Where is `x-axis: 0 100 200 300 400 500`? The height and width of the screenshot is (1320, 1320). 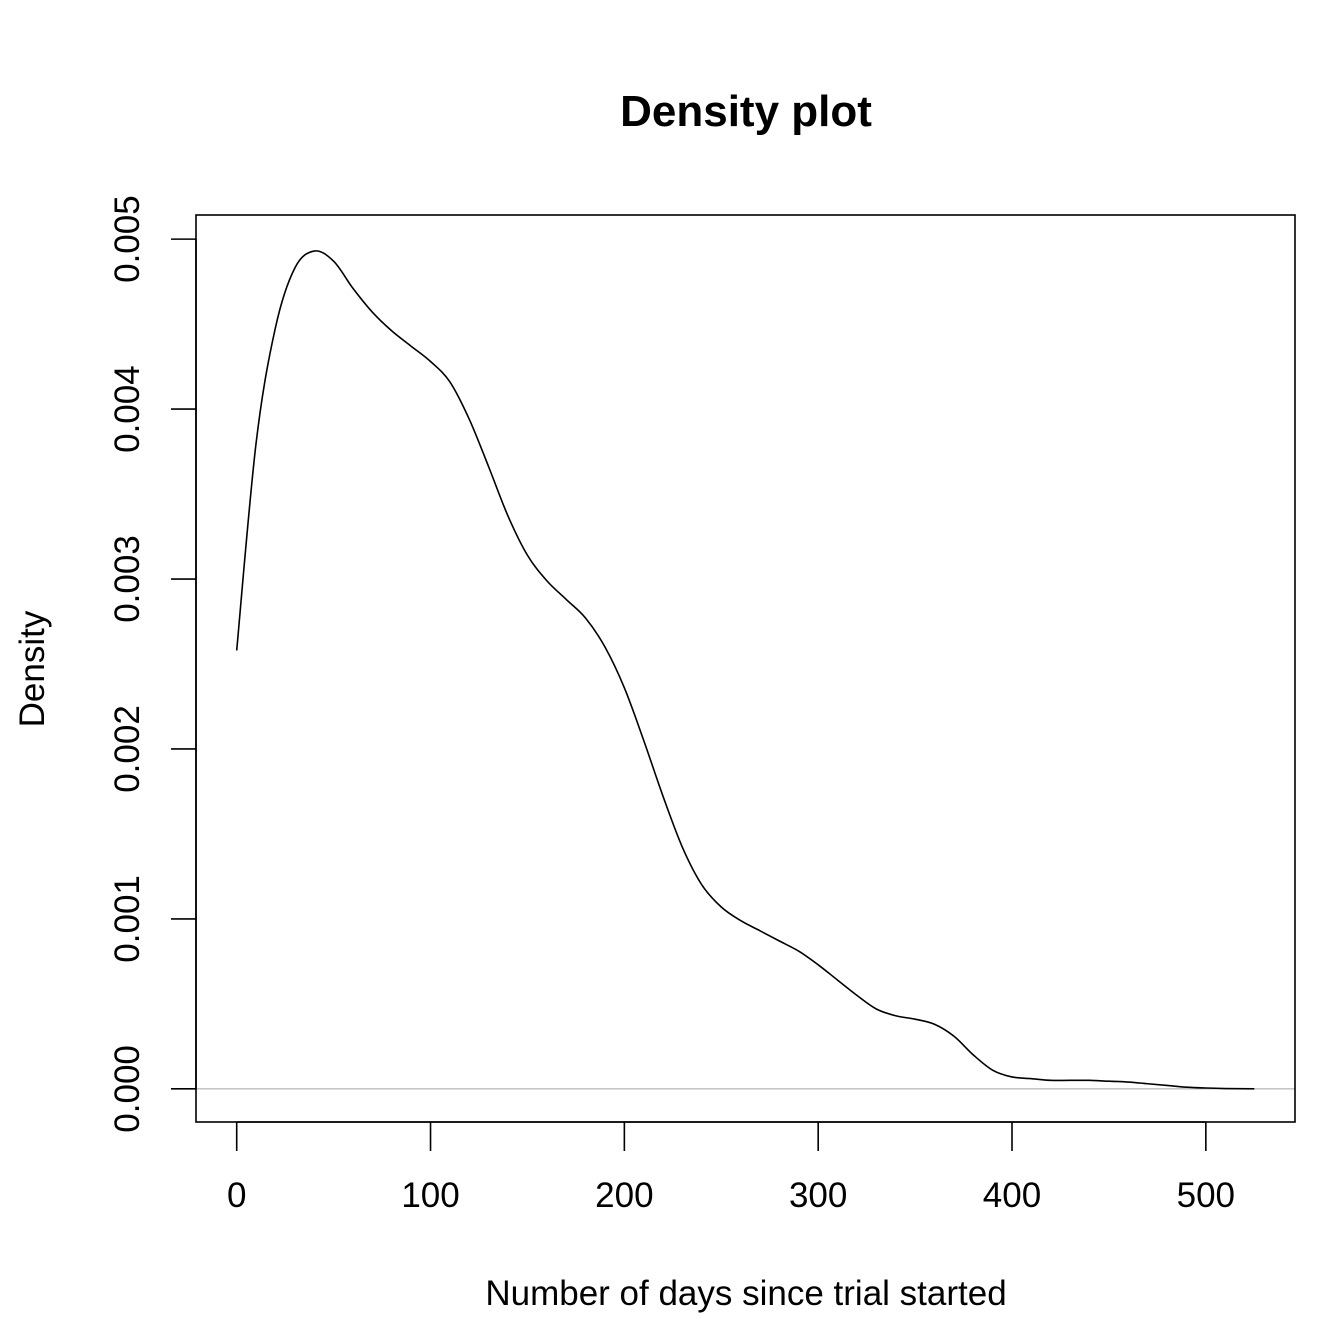
x-axis: 0 100 200 300 400 500 is located at coordinates (731, 1168).